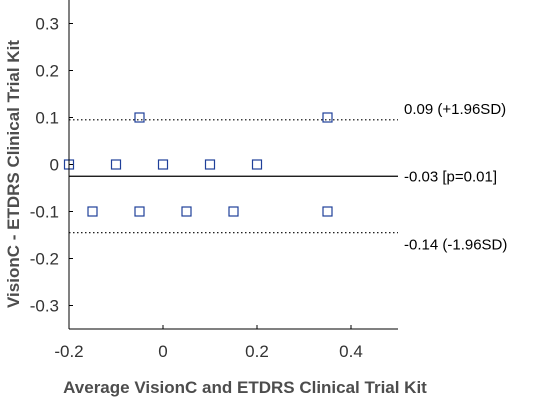 This screenshot has height=400, width=534. I want to click on reference-line-label: -0.03 [p=0.01], so click(450, 176).